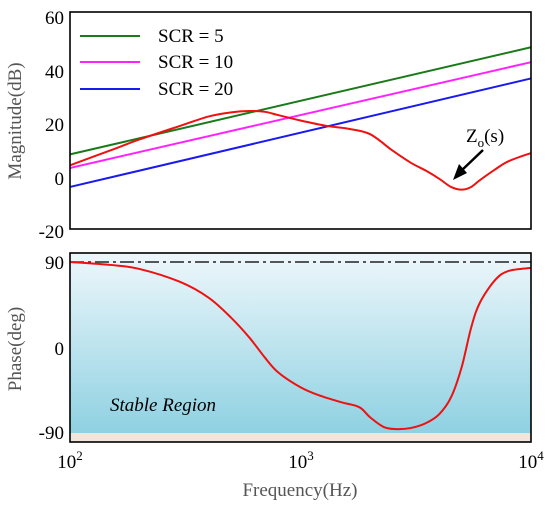 Image resolution: width=550 pixels, height=505 pixels. I want to click on legend-label-scr20: SCR = 20, so click(195, 89).